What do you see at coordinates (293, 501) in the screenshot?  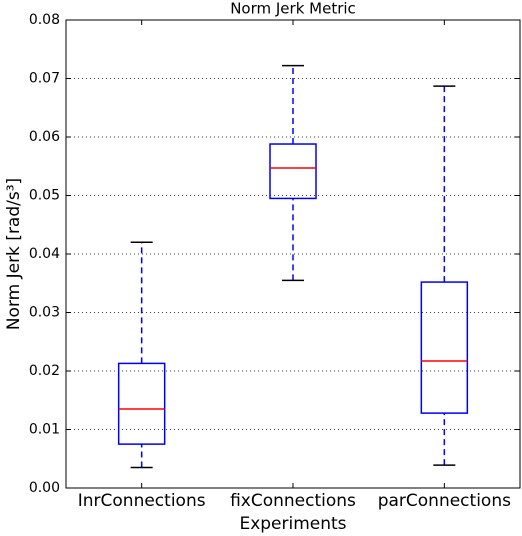 I see `x-tick-label: fixConnections` at bounding box center [293, 501].